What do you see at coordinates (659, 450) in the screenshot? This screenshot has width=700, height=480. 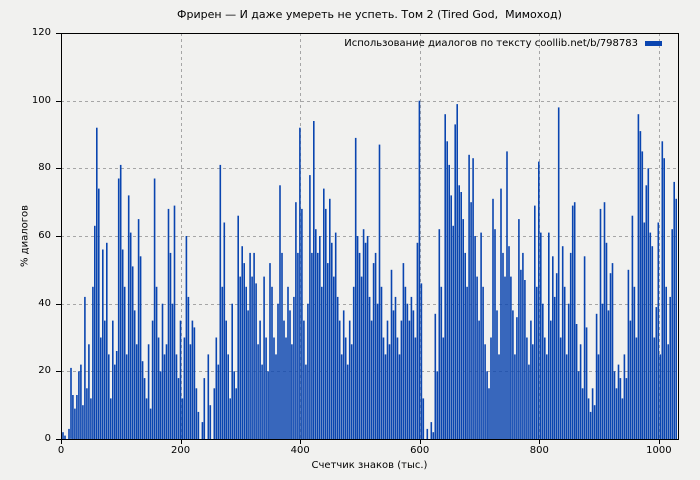 I see `x-tick-label: 1000` at bounding box center [659, 450].